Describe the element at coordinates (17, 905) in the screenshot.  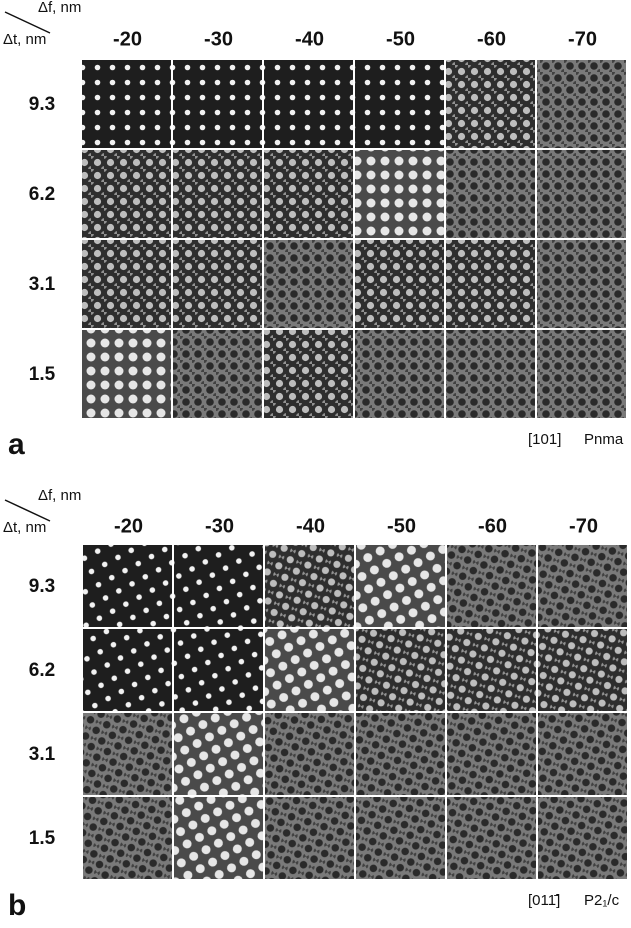
I see `panel-letter: b` at that location.